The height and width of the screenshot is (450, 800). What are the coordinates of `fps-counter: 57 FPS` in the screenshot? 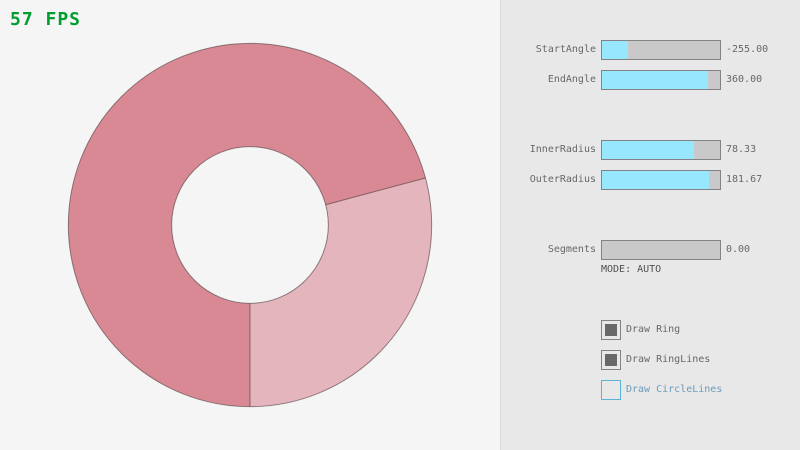 It's located at (46, 19).